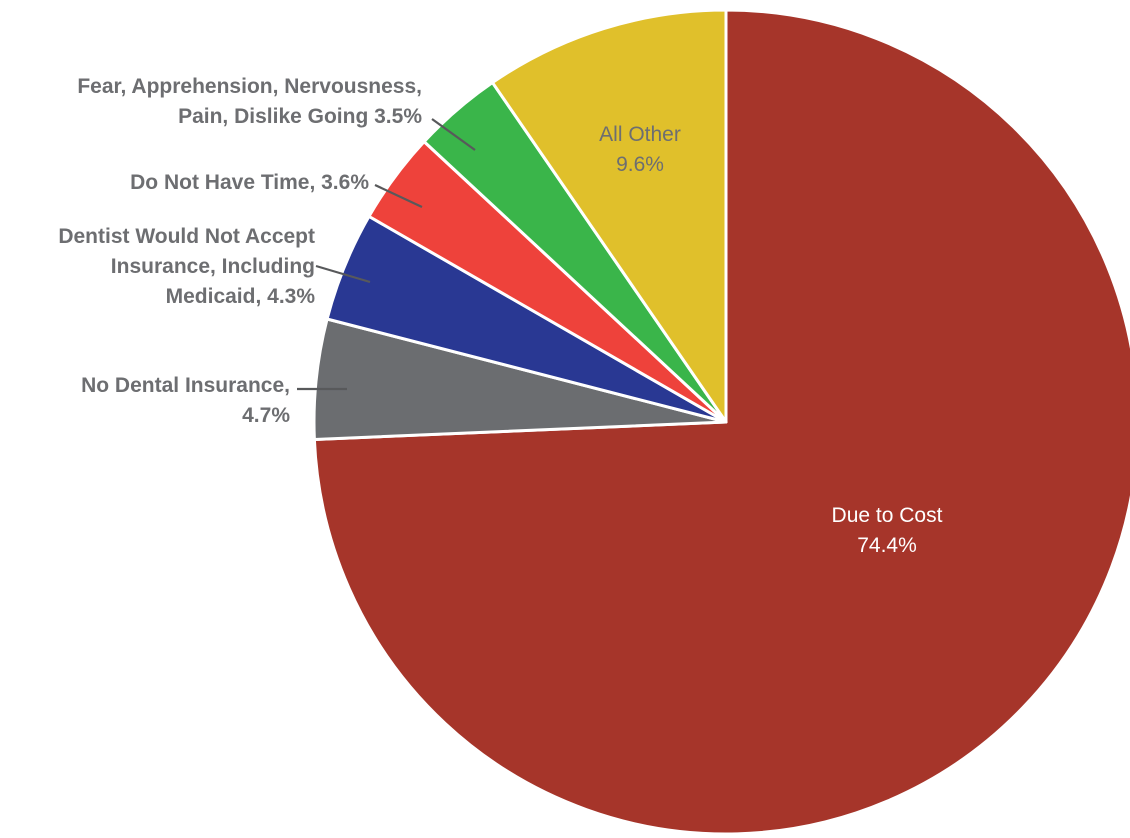 The image size is (1130, 838). What do you see at coordinates (453, 134) in the screenshot?
I see `leader-line-fear-apprehension-nervousness-pain-dislike-going` at bounding box center [453, 134].